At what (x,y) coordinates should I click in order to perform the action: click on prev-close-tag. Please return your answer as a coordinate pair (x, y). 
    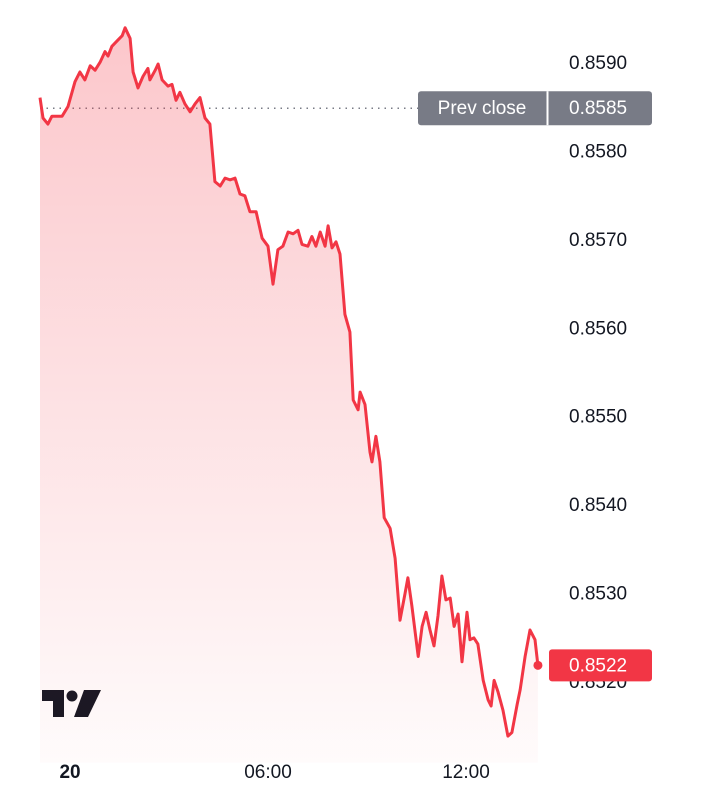
    Looking at the image, I should click on (535, 108).